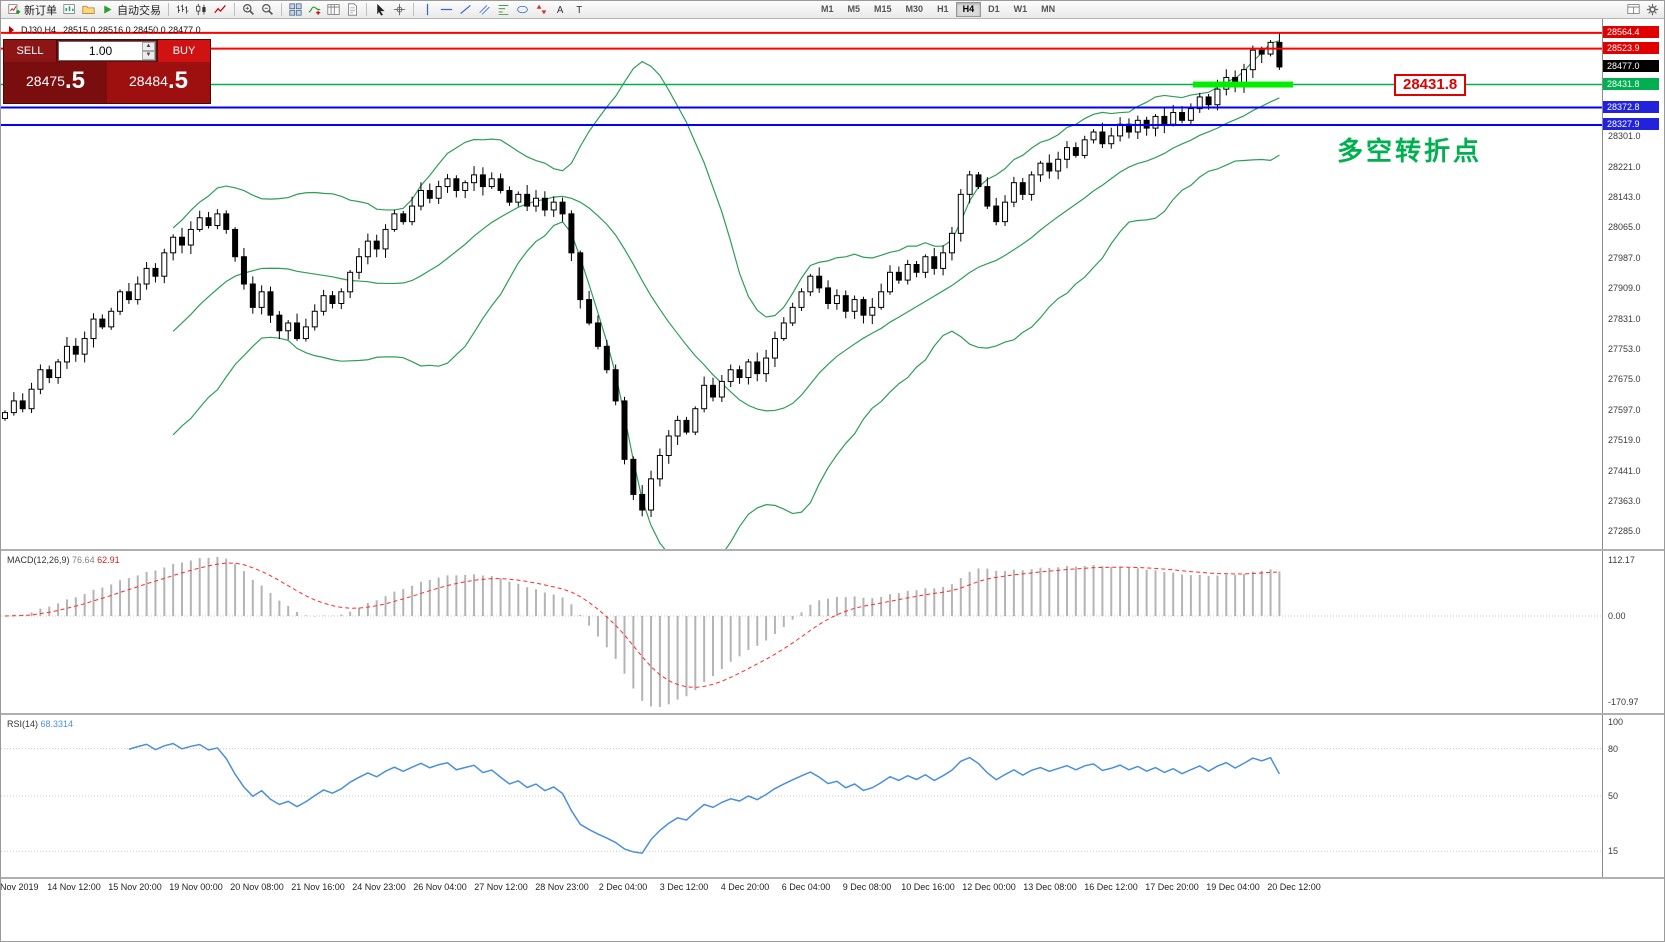 The image size is (1665, 942). What do you see at coordinates (201, 10) in the screenshot?
I see `candlestick-chart-button` at bounding box center [201, 10].